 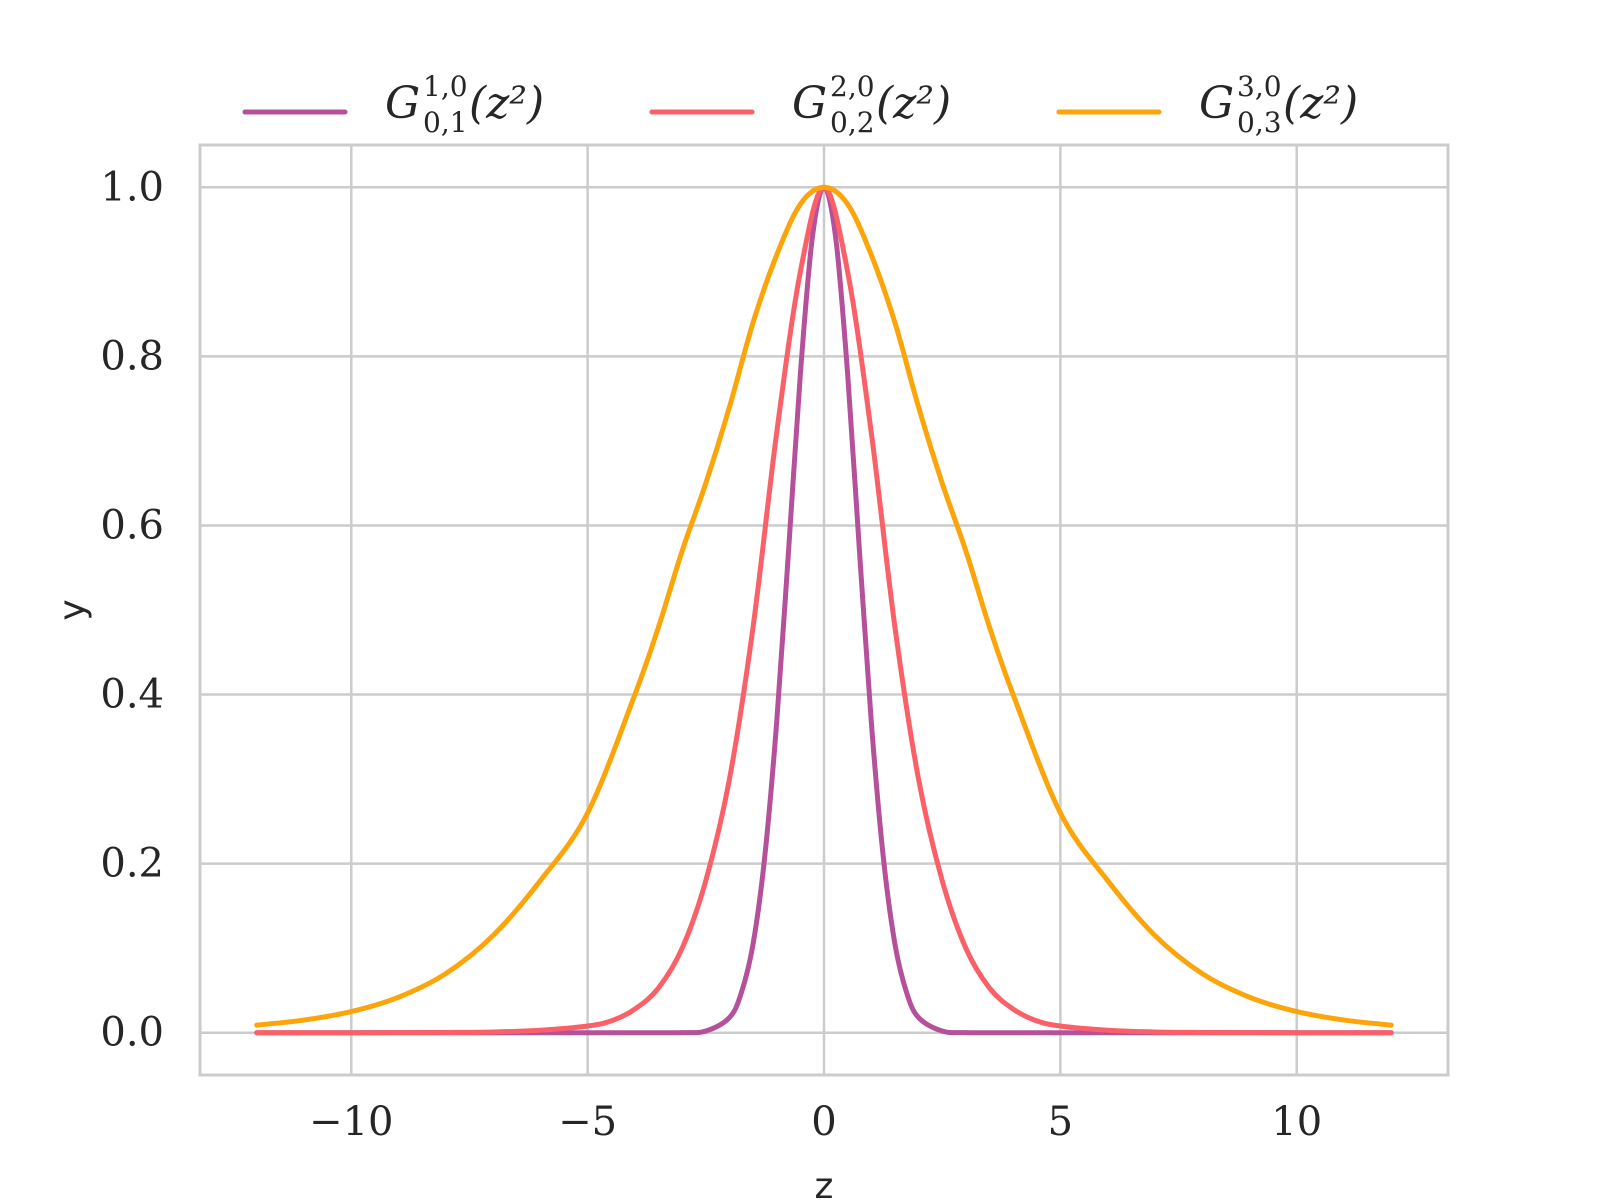 What do you see at coordinates (823, 1122) in the screenshot?
I see `x-tick-label: 0` at bounding box center [823, 1122].